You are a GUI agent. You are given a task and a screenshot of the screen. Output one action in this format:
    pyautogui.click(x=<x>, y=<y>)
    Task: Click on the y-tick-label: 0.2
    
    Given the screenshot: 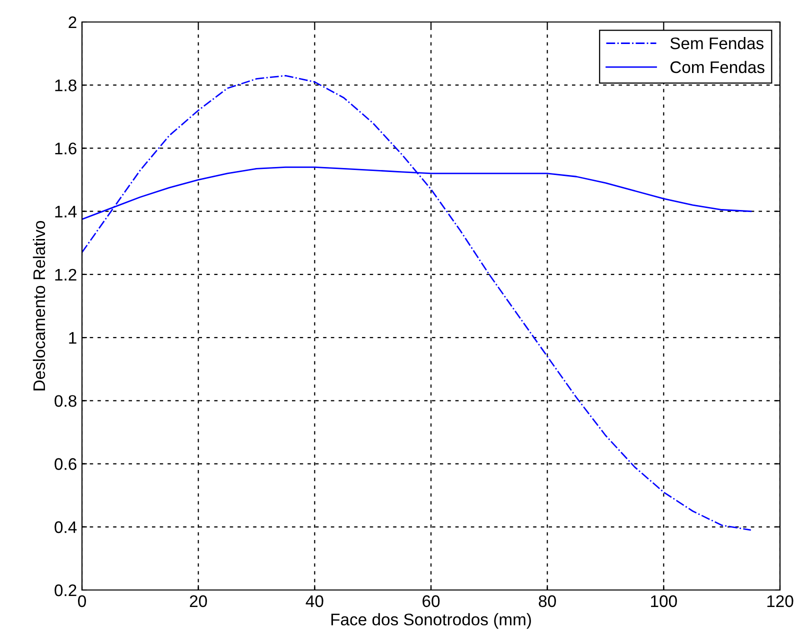 What is the action you would take?
    pyautogui.click(x=65, y=590)
    